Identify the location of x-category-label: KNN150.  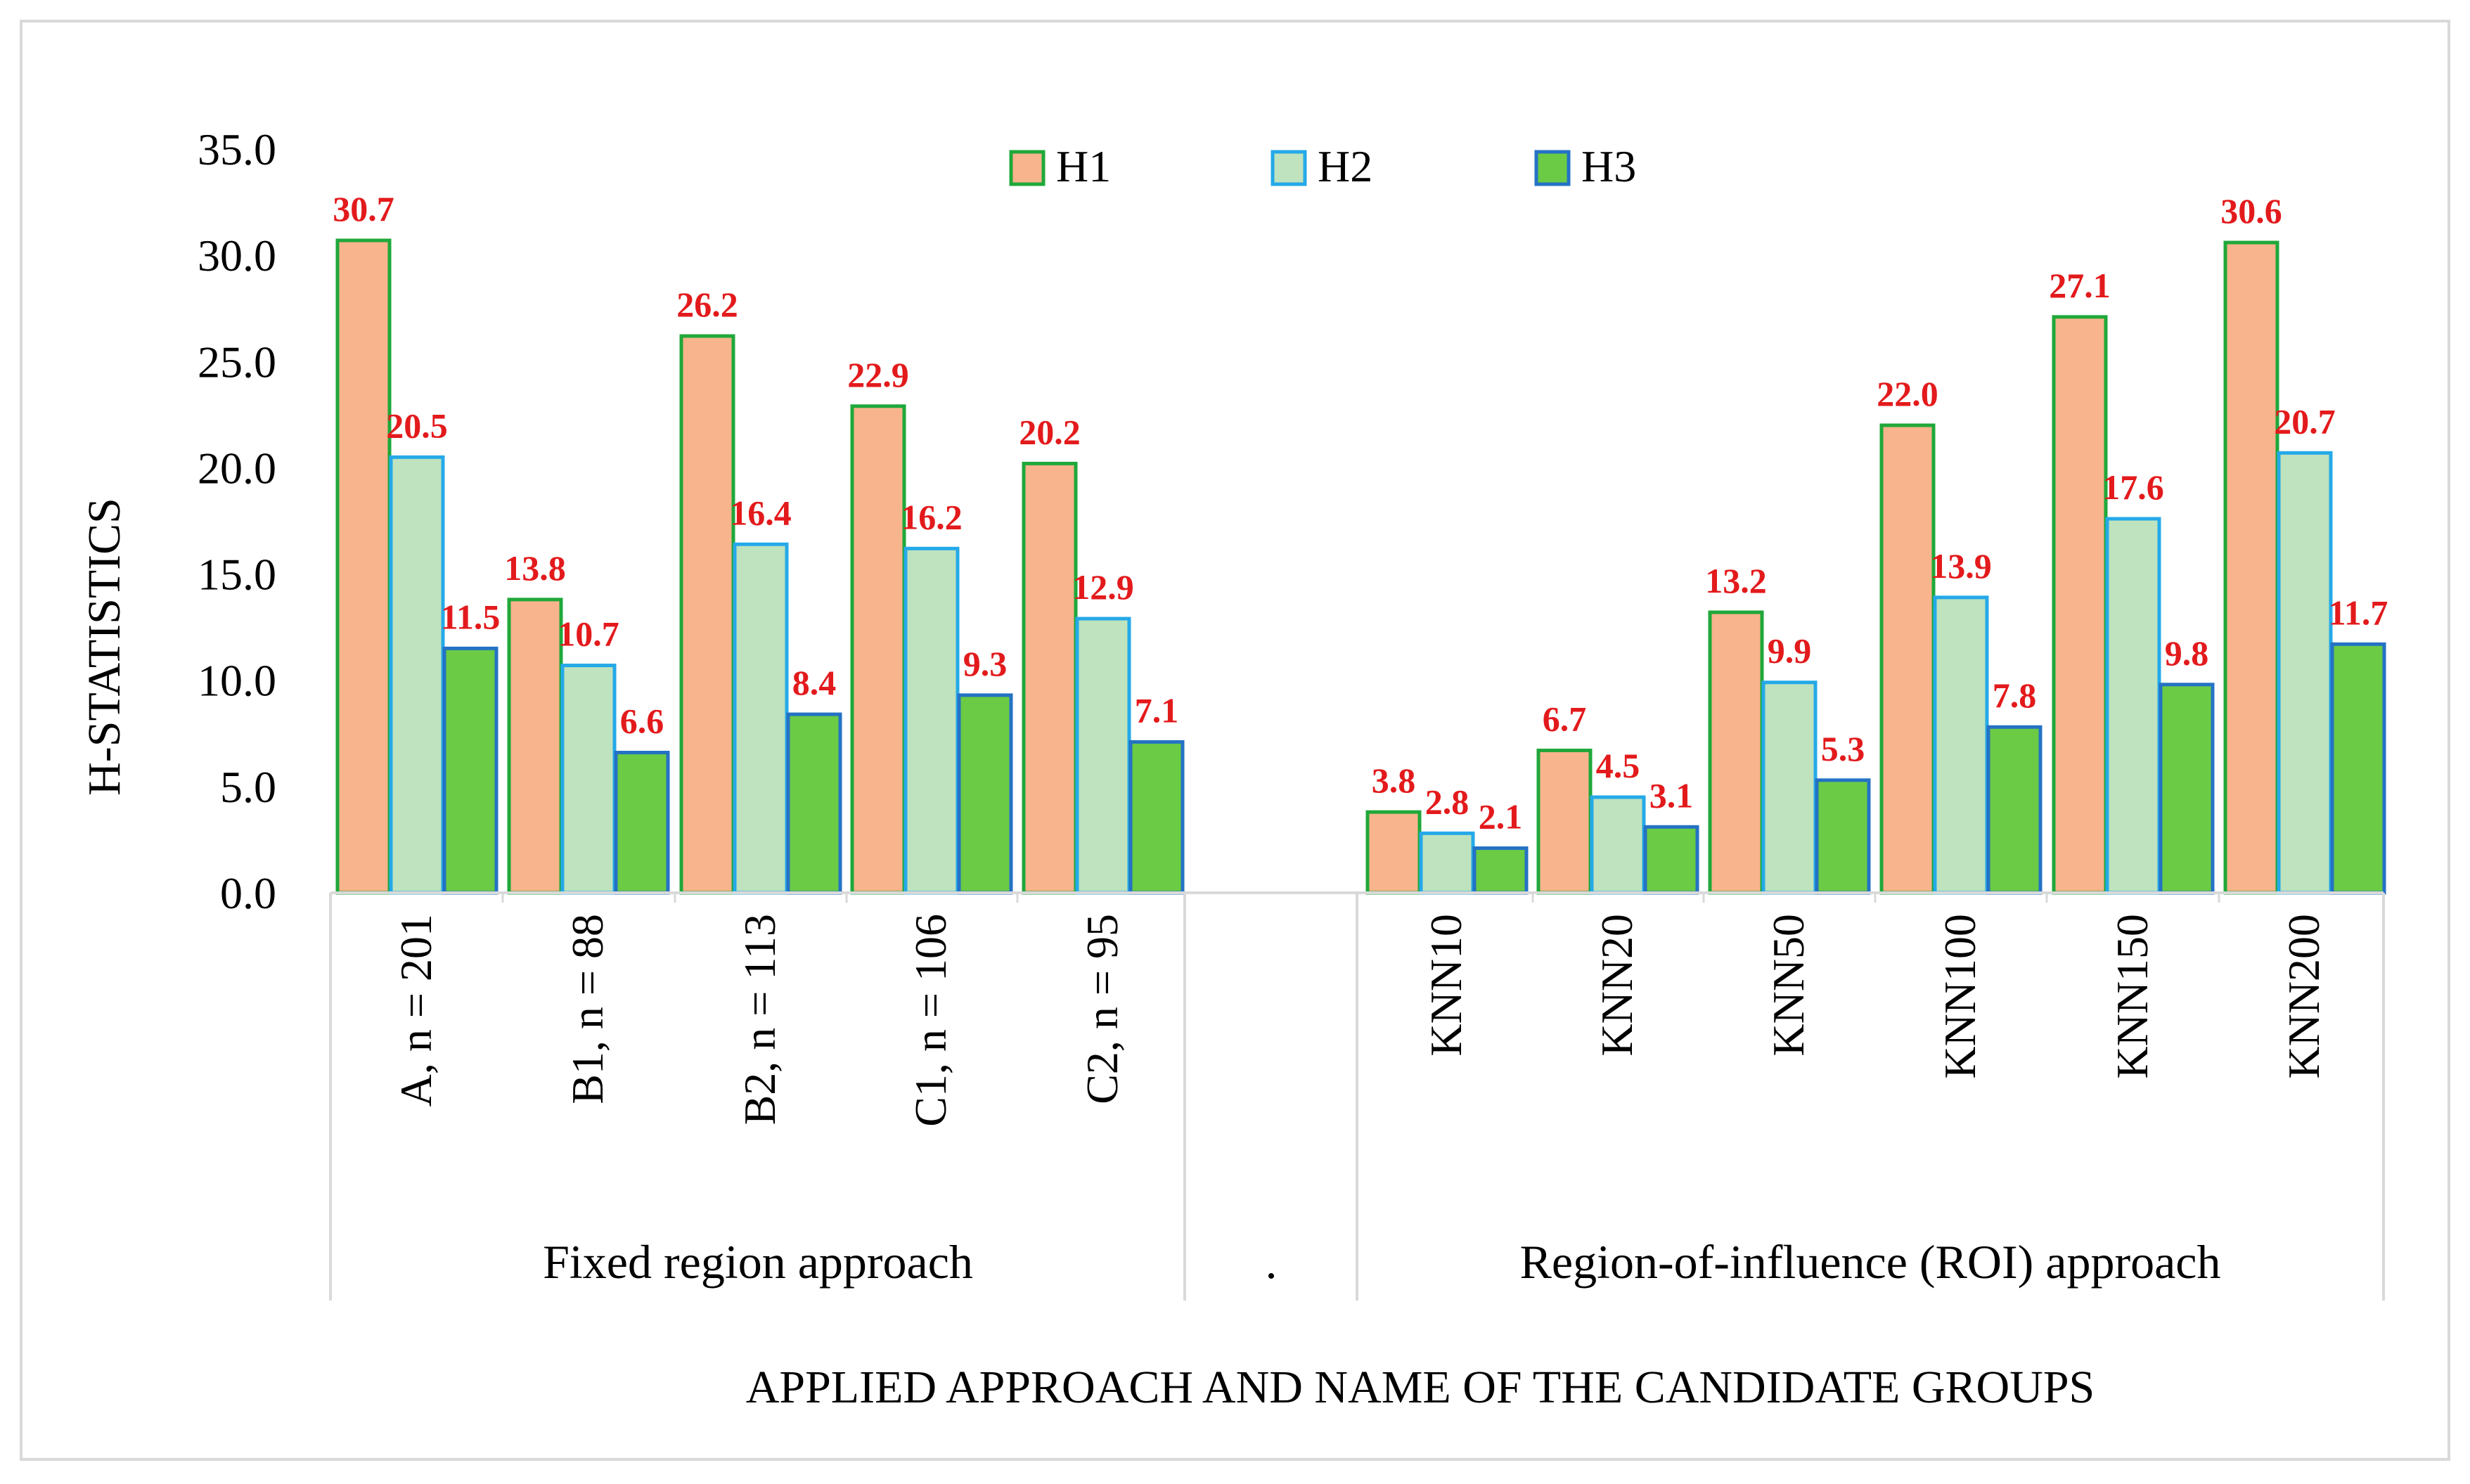
(2132, 996).